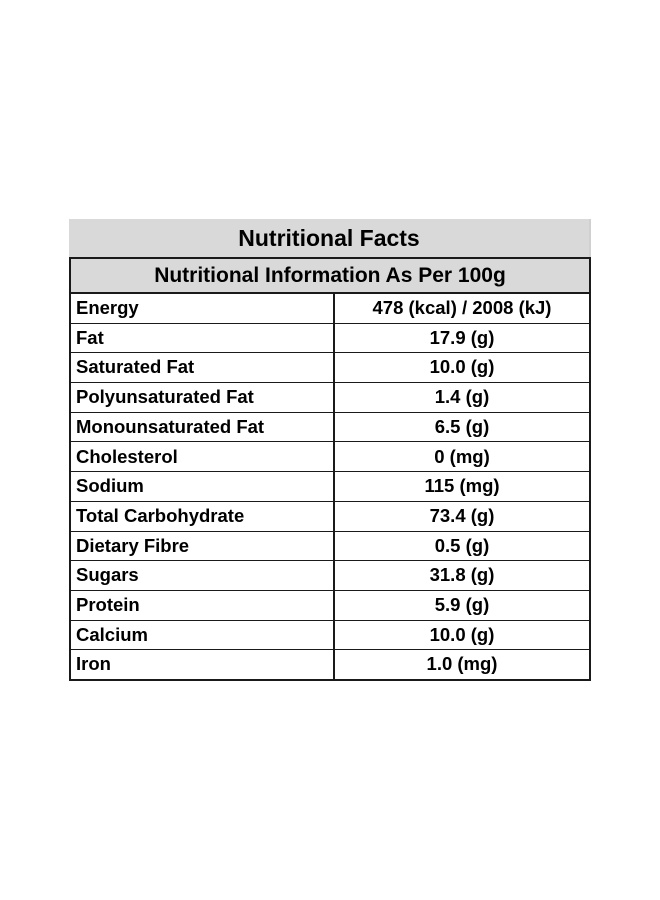  I want to click on table-row: Energy 478 (kcal) / 2008 (kJ), so click(330, 308).